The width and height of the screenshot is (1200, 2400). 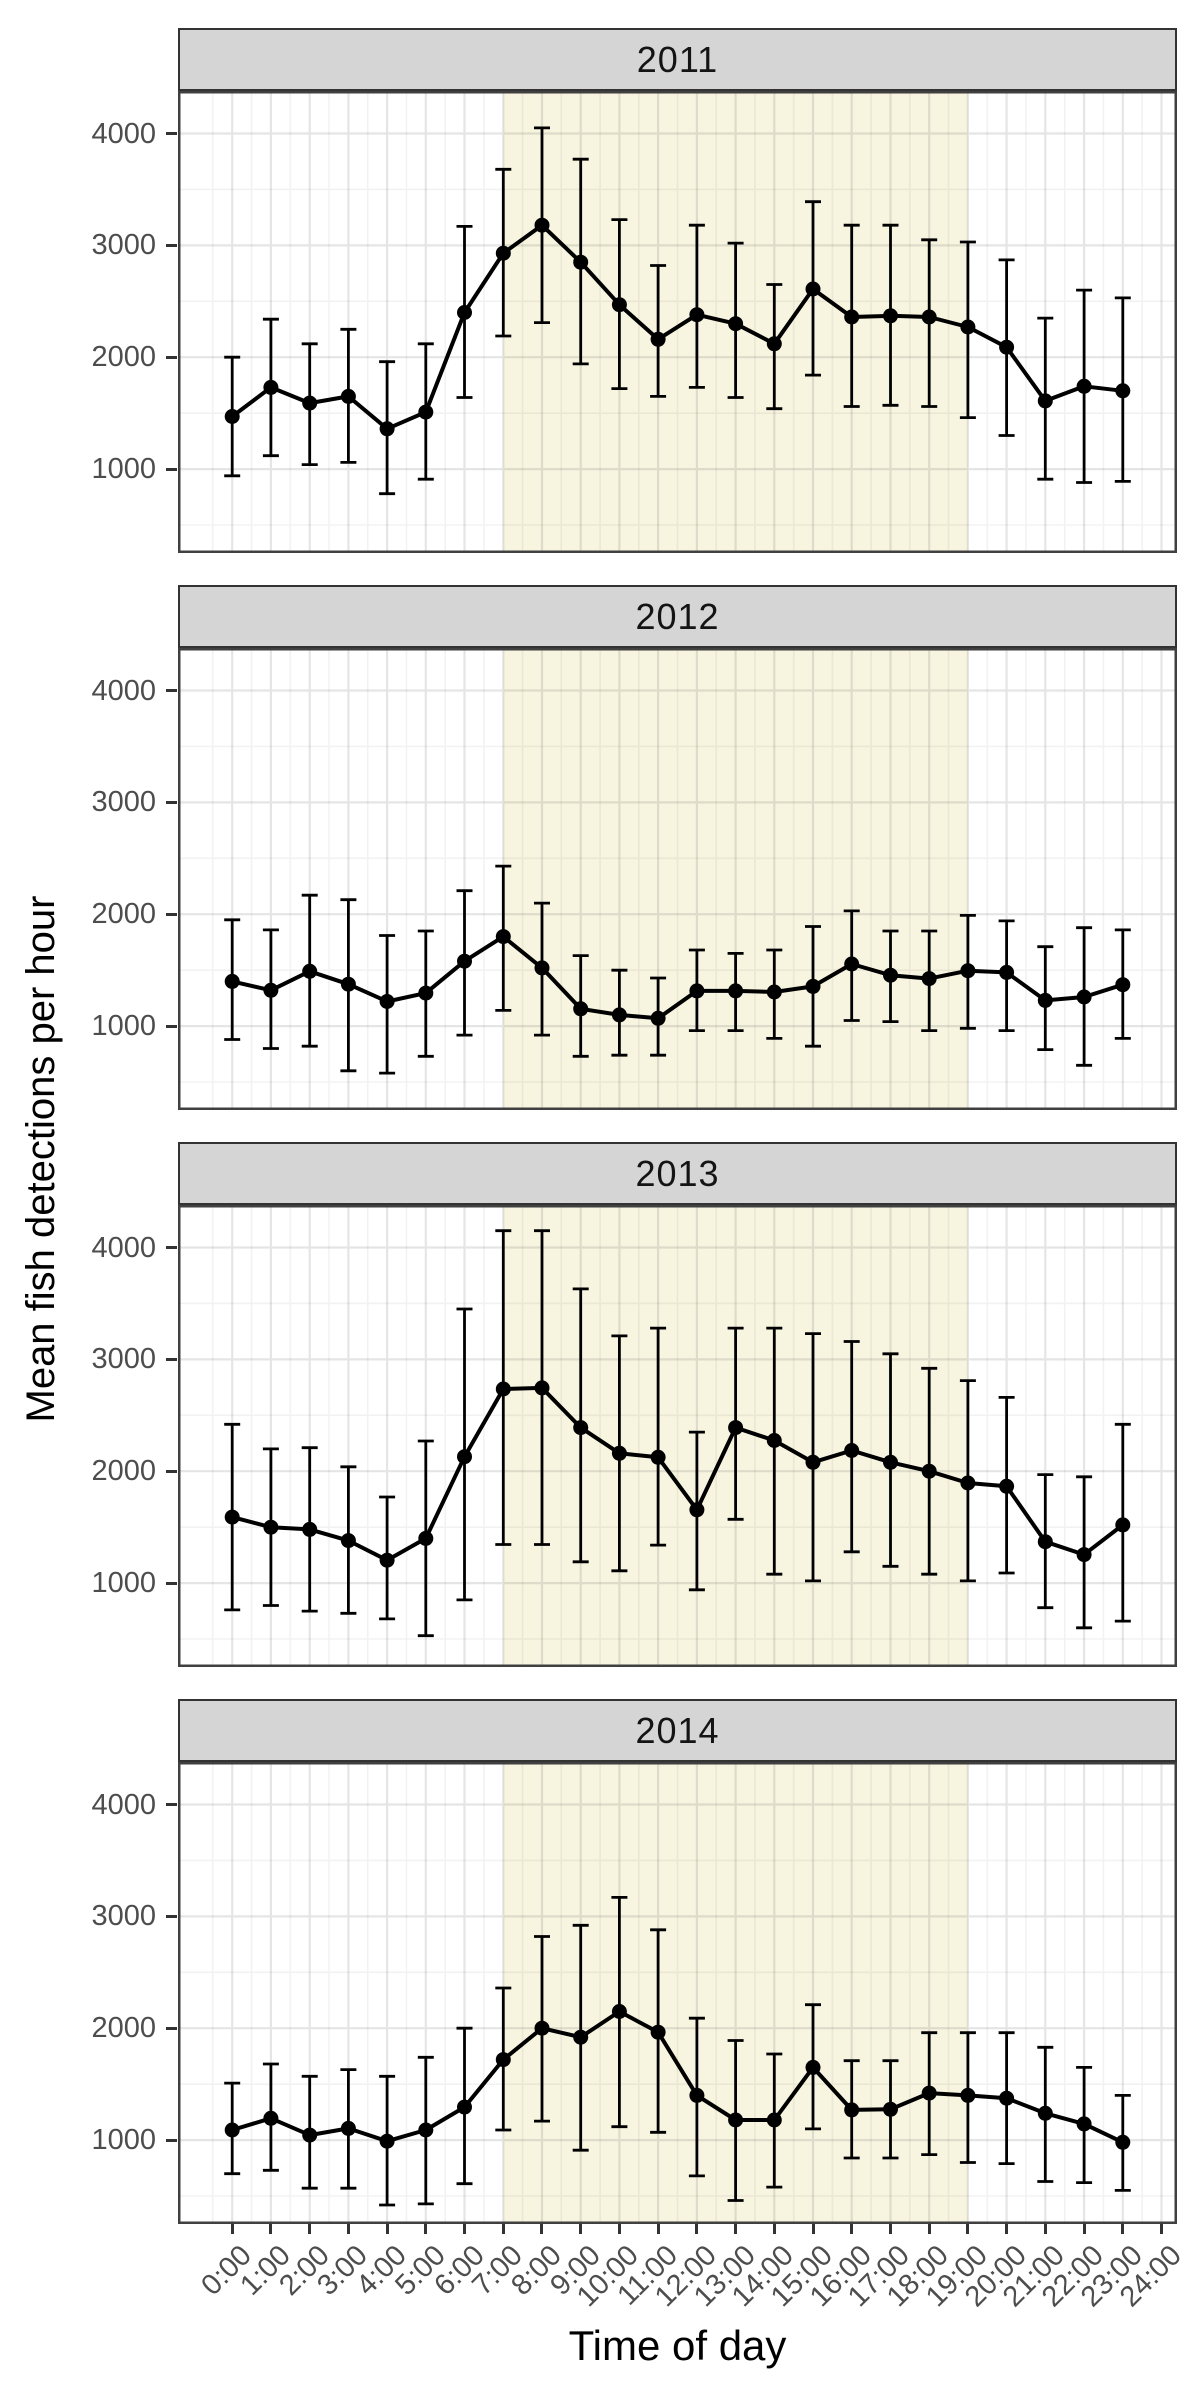 I want to click on facet-strip-label: 2013, so click(x=677, y=1173).